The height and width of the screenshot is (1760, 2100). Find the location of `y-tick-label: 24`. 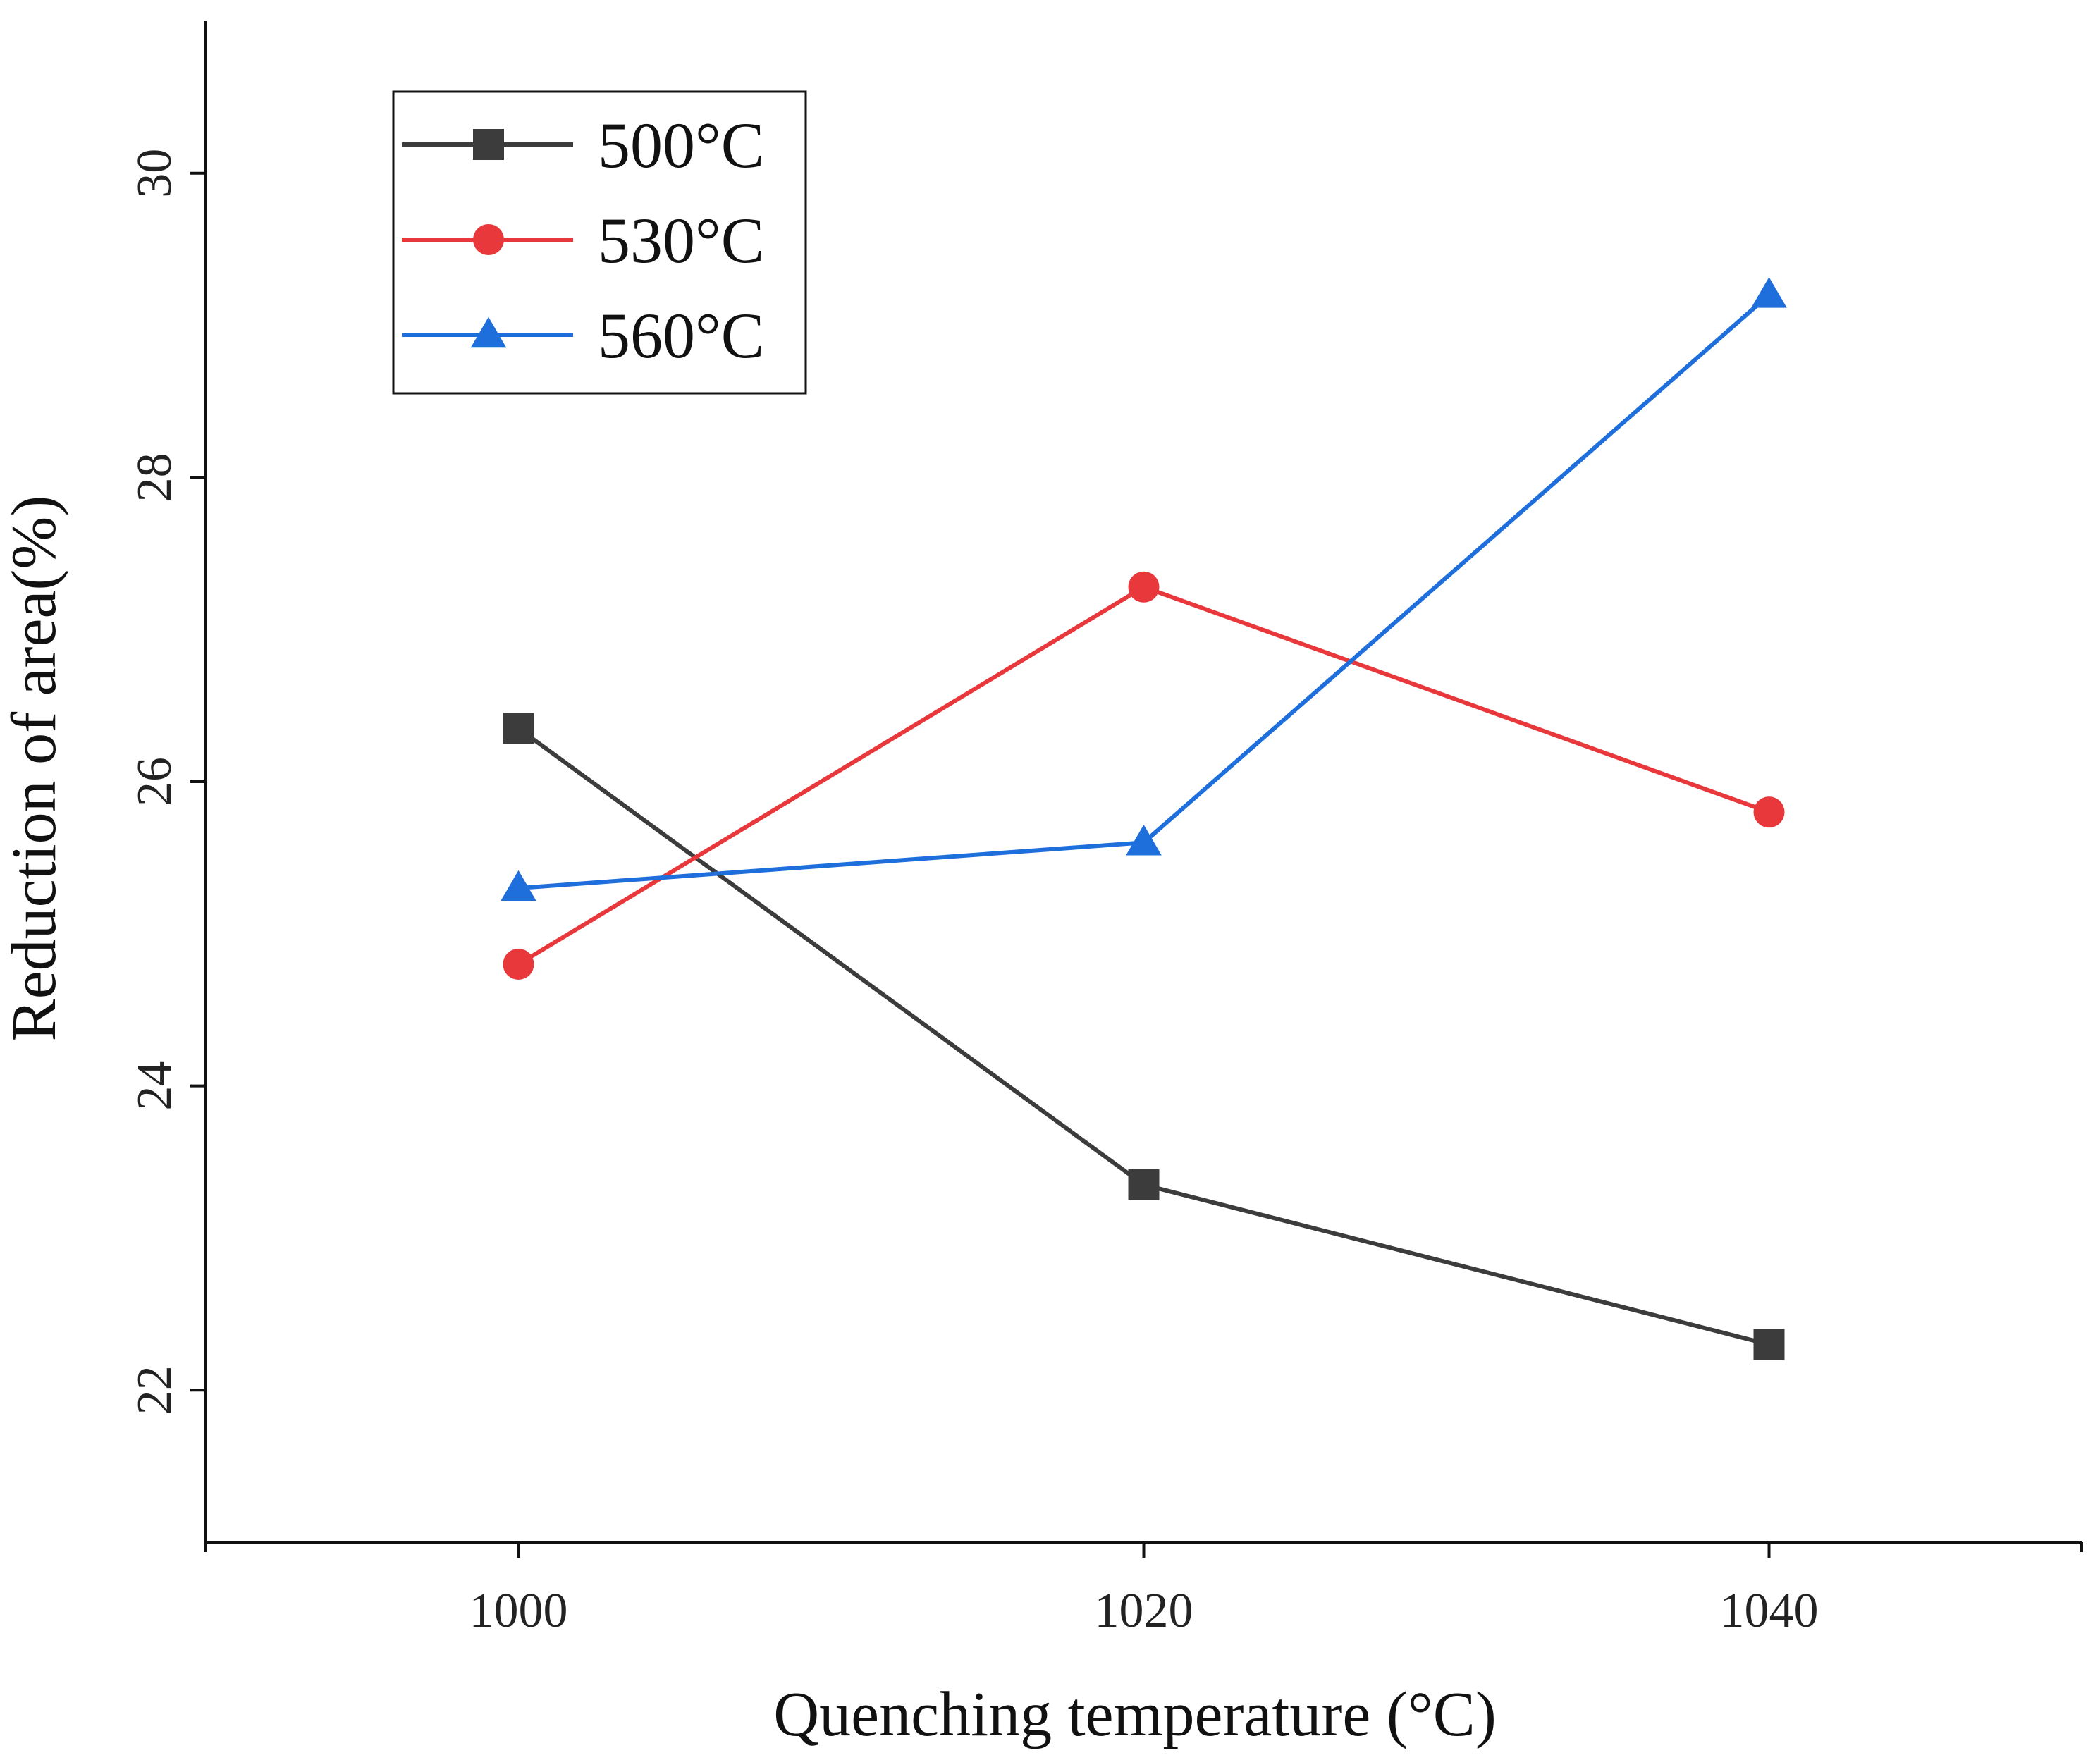

y-tick-label: 24 is located at coordinates (155, 1086).